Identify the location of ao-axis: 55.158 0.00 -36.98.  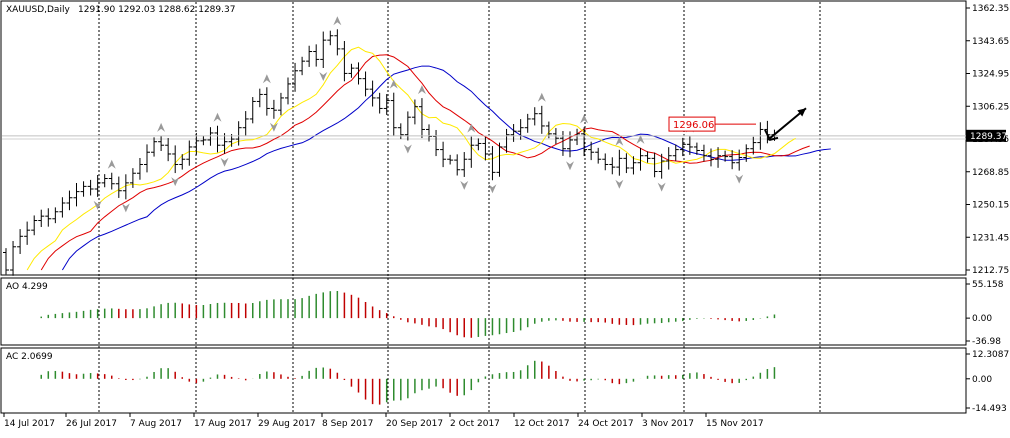
(985, 313).